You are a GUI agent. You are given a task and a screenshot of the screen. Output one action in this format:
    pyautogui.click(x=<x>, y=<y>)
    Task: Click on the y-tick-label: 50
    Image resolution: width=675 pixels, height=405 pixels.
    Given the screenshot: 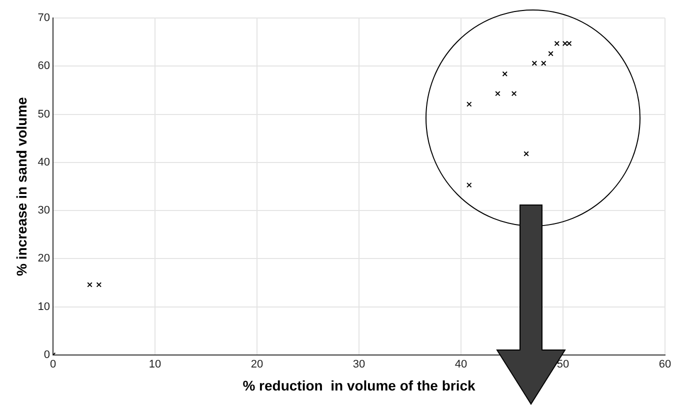 What is the action you would take?
    pyautogui.click(x=44, y=114)
    